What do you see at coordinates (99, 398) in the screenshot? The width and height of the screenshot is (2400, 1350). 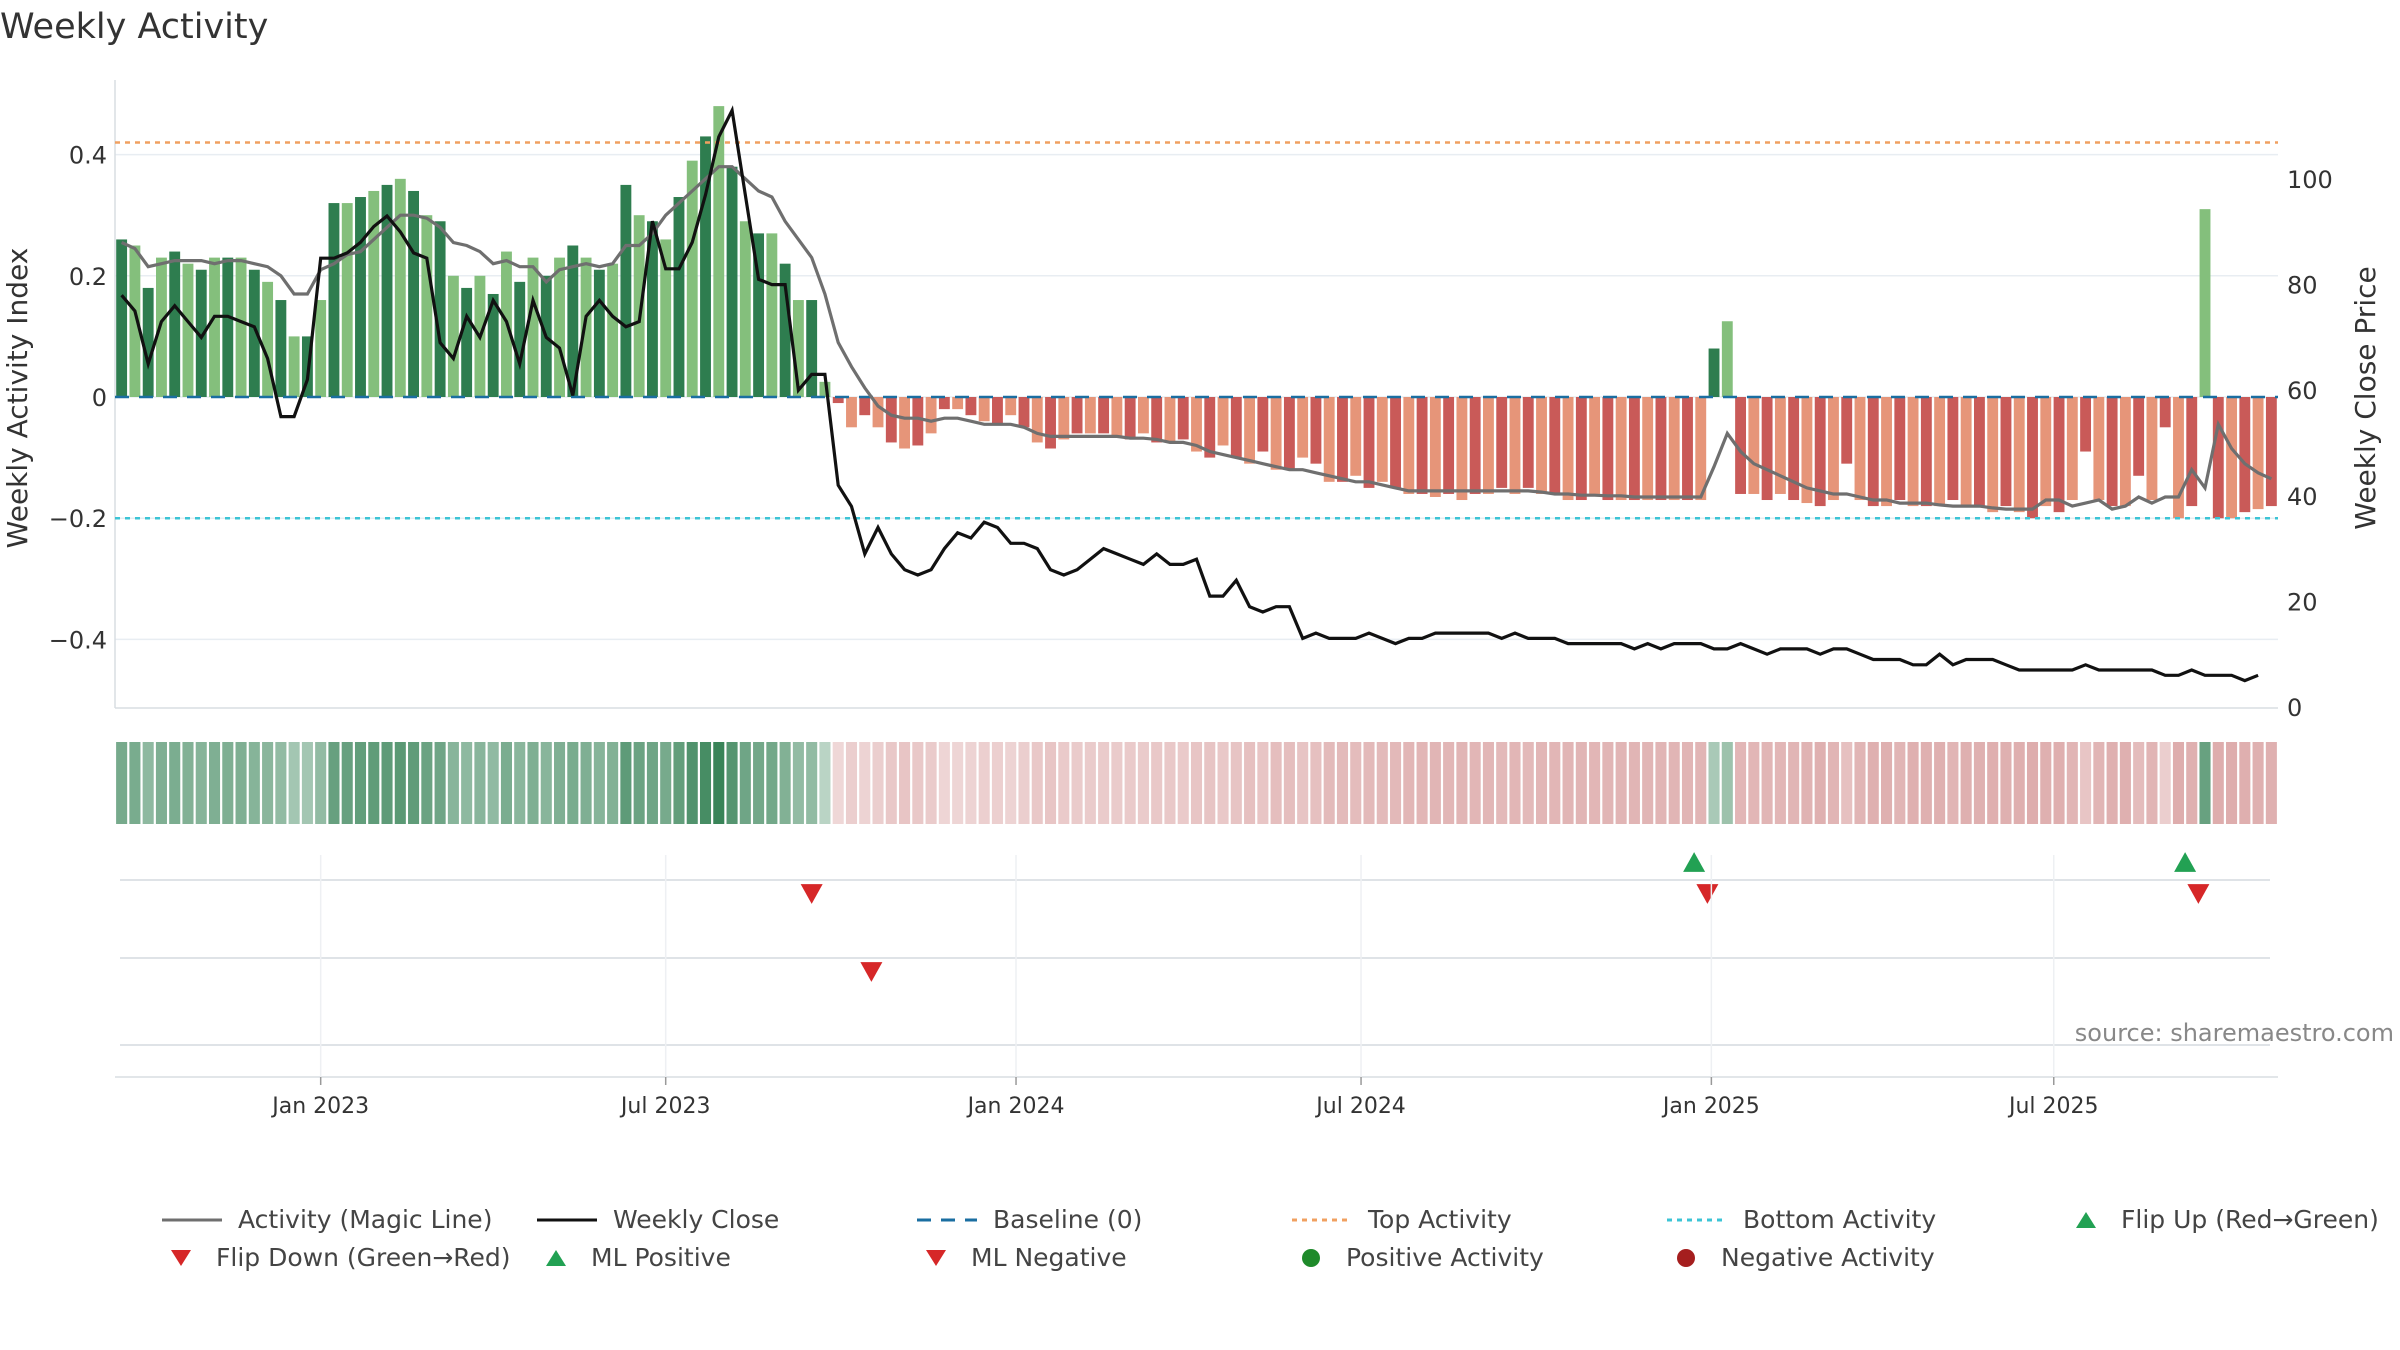 I see `y-tick-label: 0` at bounding box center [99, 398].